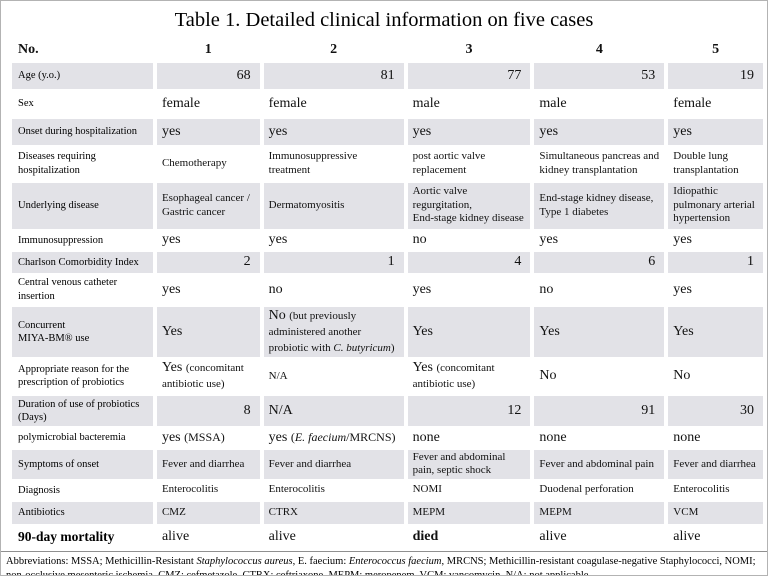  Describe the element at coordinates (82, 75) in the screenshot. I see `row-label: Age (y.o.)` at that location.